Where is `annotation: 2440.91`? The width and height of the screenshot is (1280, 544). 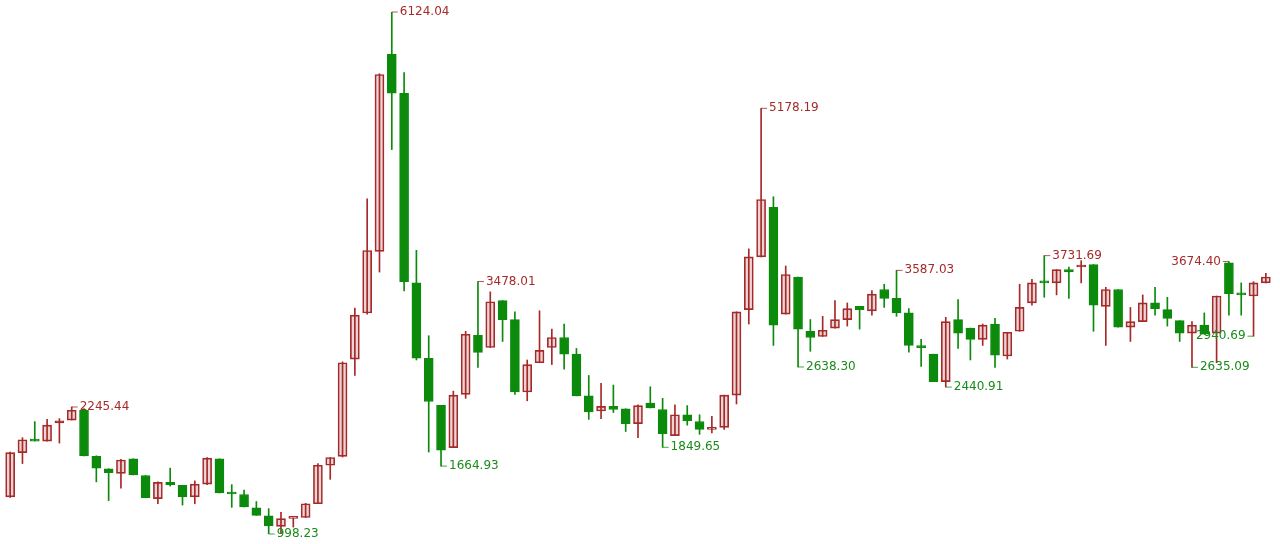 annotation: 2440.91 is located at coordinates (978, 386).